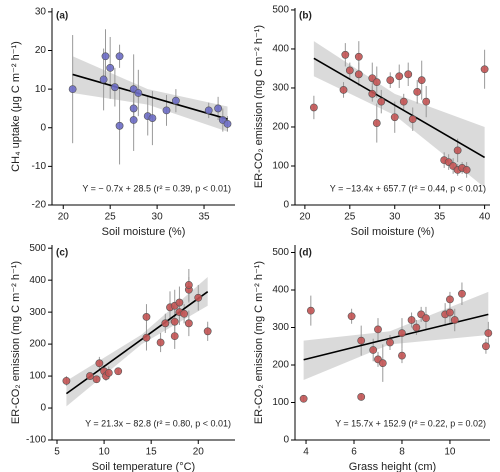 The width and height of the screenshot is (500, 472). I want to click on y-axis-title: CH₄ uptake (μg C m⁻² h⁻¹), so click(16, 106).